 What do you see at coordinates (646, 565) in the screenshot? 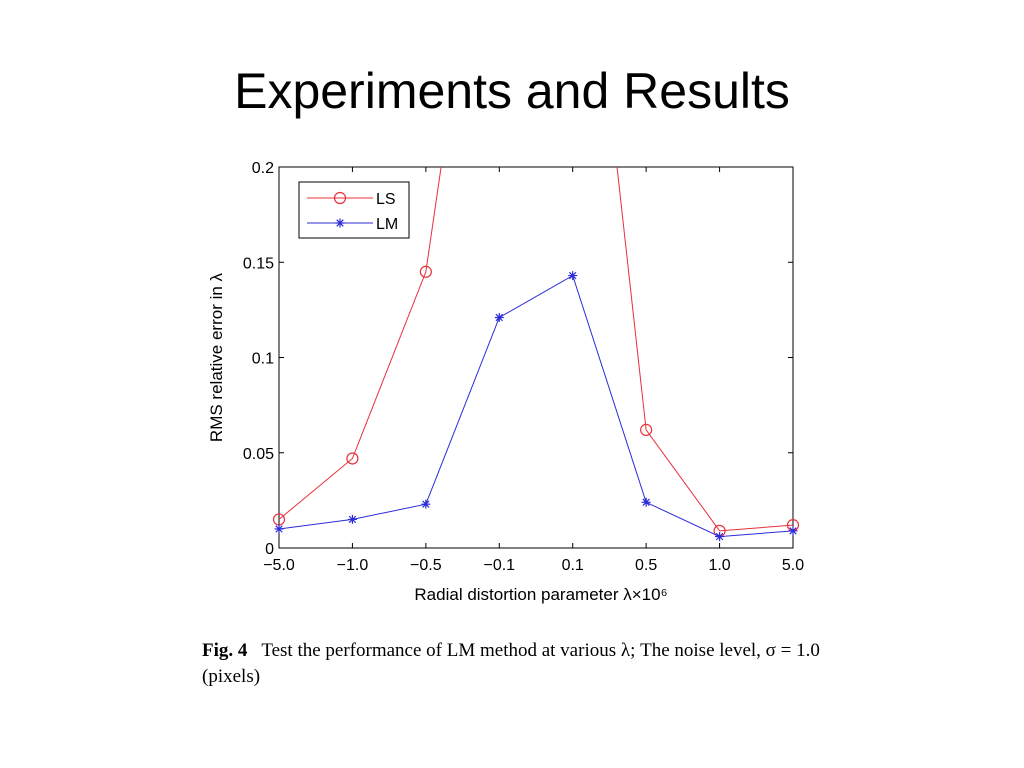
I see `x-tick-label: 0.5` at bounding box center [646, 565].